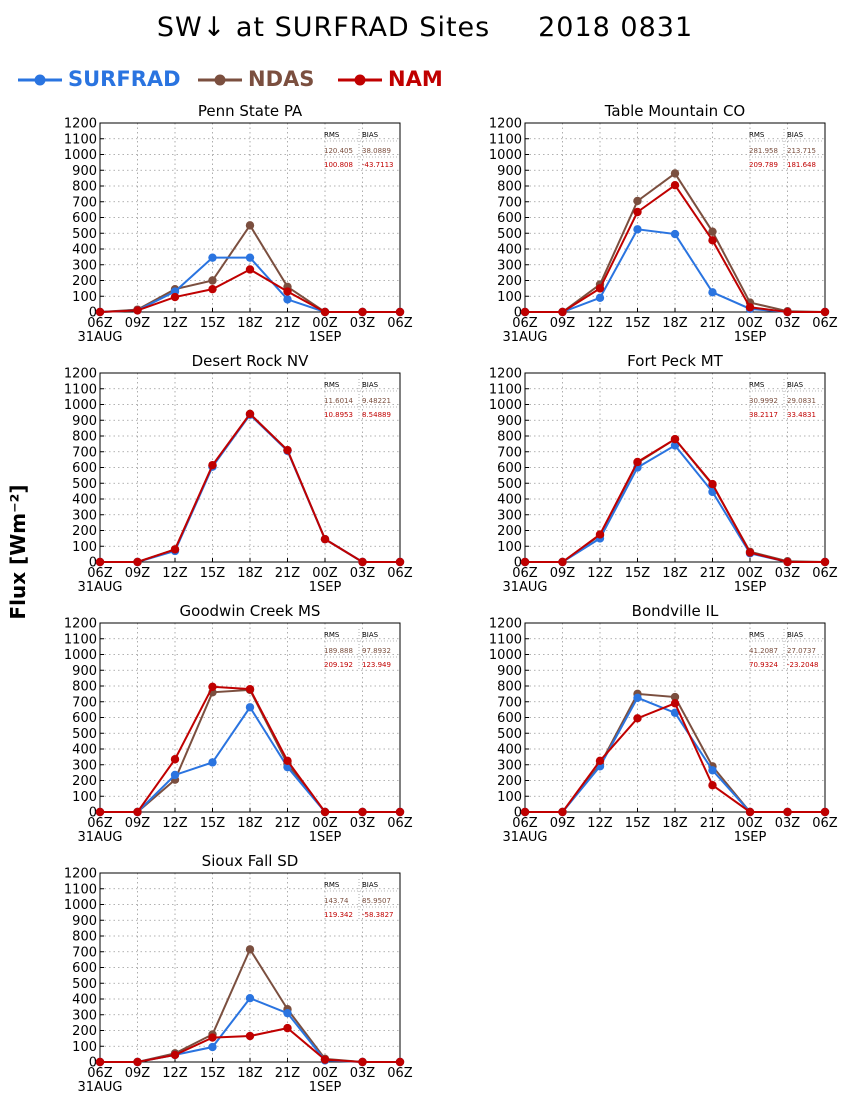  What do you see at coordinates (325, 337) in the screenshot?
I see `x-sublabel: 1SEP` at bounding box center [325, 337].